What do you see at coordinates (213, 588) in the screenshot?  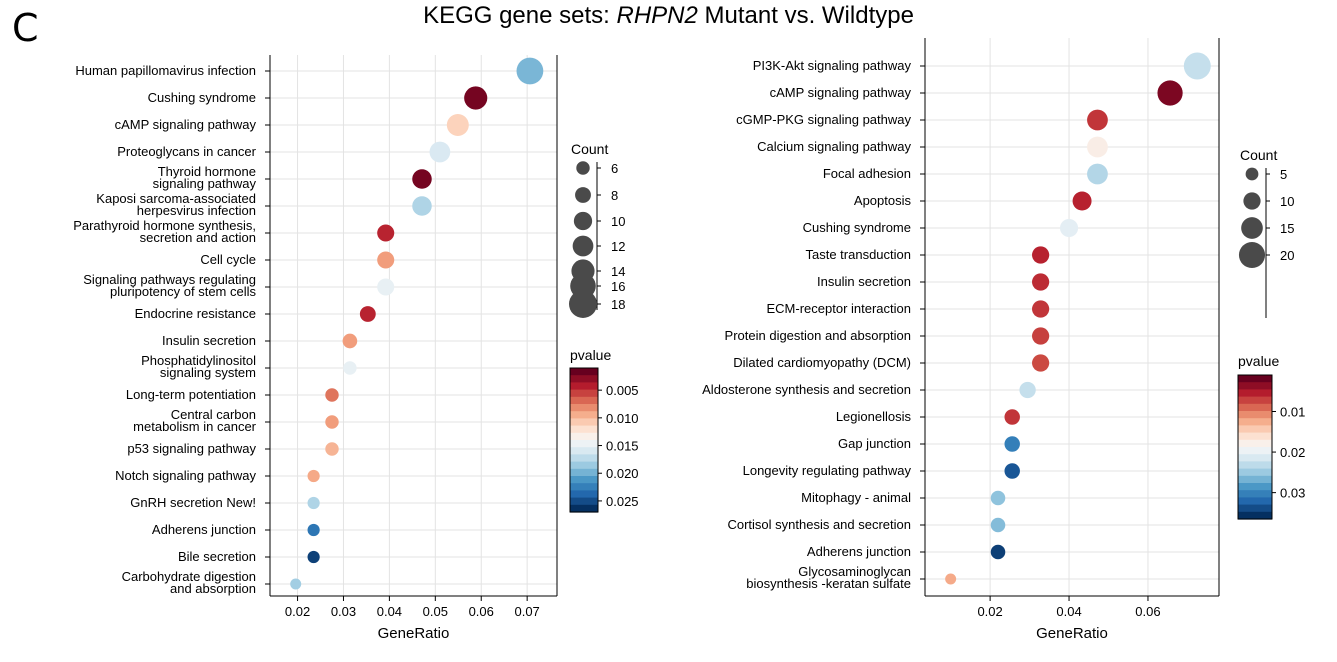 I see `category-label-line: and absorption` at bounding box center [213, 588].